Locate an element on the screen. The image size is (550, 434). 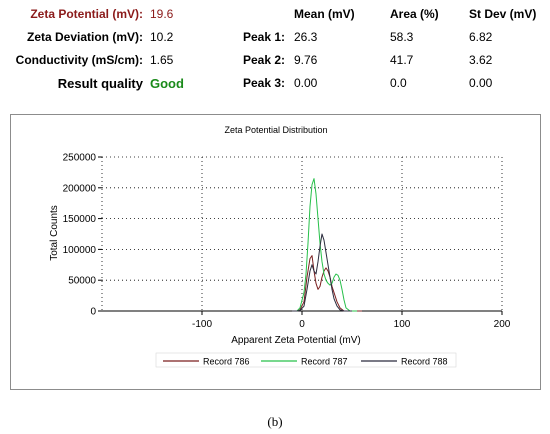
x-tick-label: 200 is located at coordinates (502, 324).